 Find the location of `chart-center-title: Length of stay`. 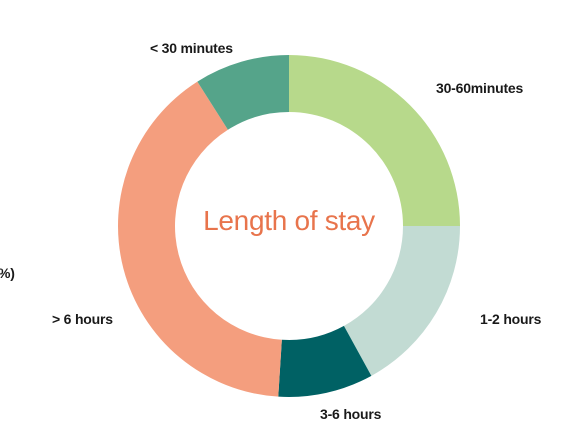

chart-center-title: Length of stay is located at coordinates (289, 220).